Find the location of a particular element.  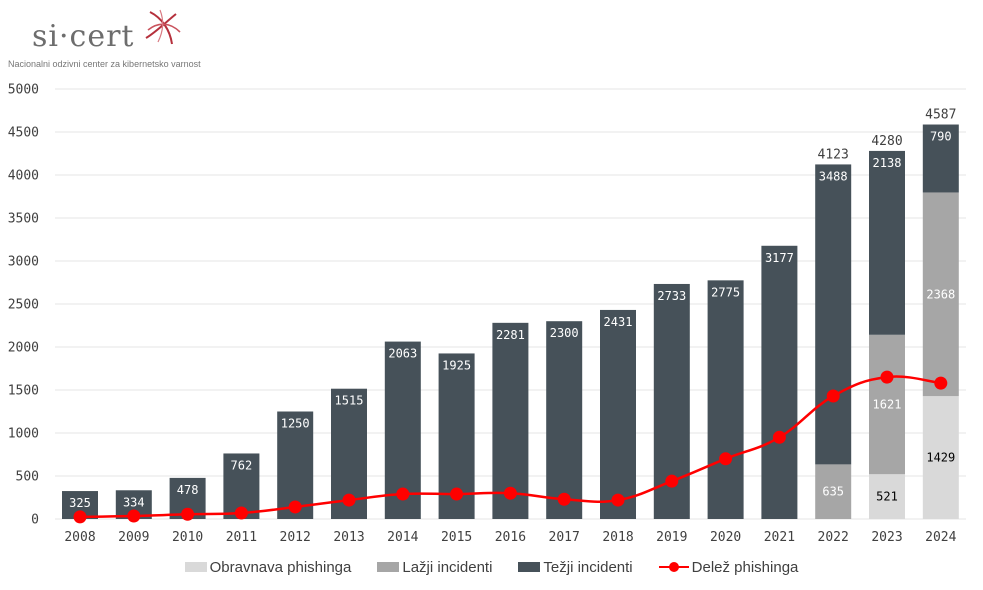

legend-item-delez: Delež phishinga is located at coordinates (728, 567).